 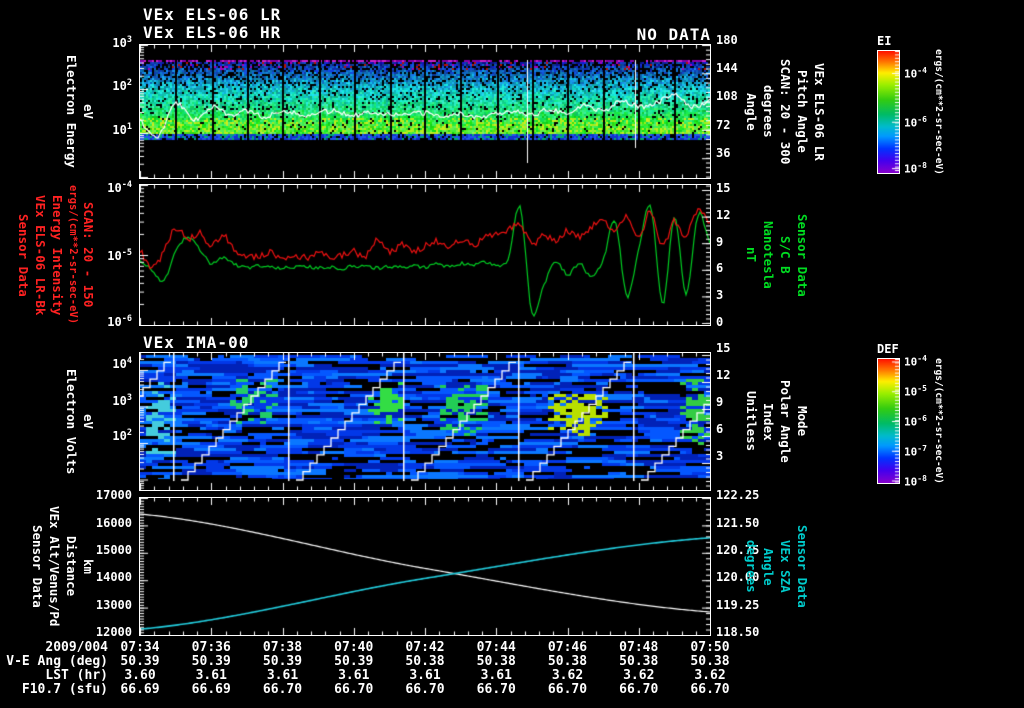 What do you see at coordinates (727, 40) in the screenshot?
I see `axis-tick-label: 180` at bounding box center [727, 40].